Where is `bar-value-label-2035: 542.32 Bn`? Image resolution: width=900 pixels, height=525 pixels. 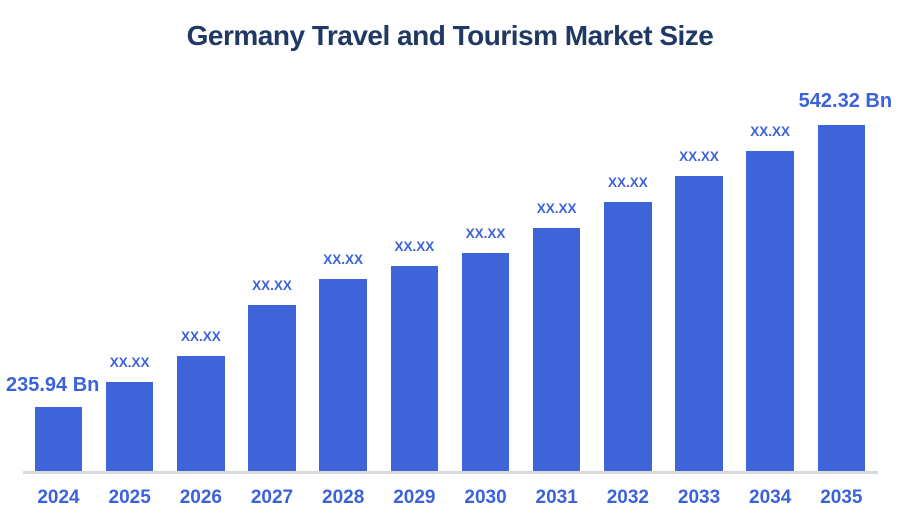
bar-value-label-2035: 542.32 Bn is located at coordinates (845, 101).